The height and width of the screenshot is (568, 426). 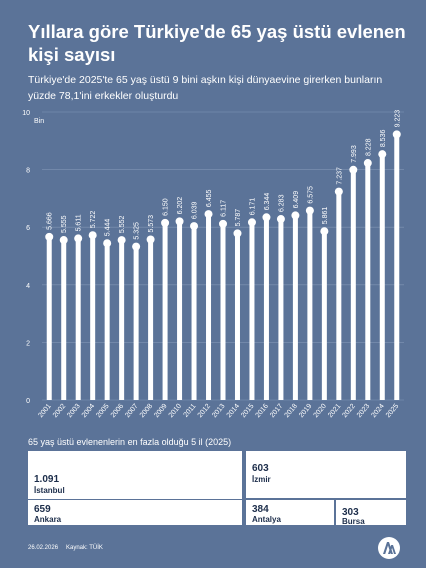 I want to click on x-tick-label: 2023, so click(x=363, y=411).